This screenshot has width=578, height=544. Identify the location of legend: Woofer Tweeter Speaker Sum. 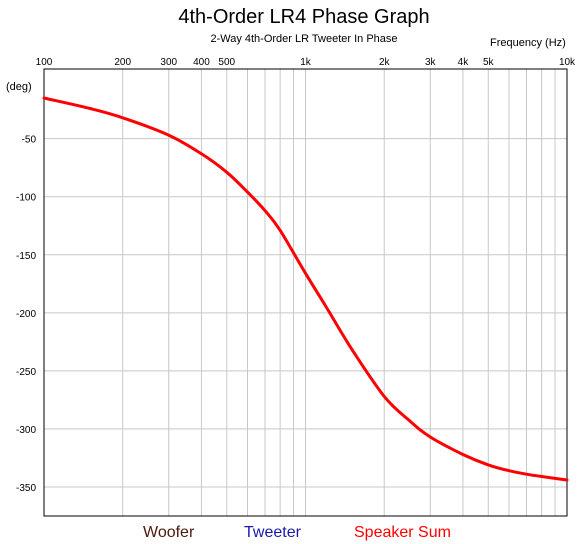
(297, 532).